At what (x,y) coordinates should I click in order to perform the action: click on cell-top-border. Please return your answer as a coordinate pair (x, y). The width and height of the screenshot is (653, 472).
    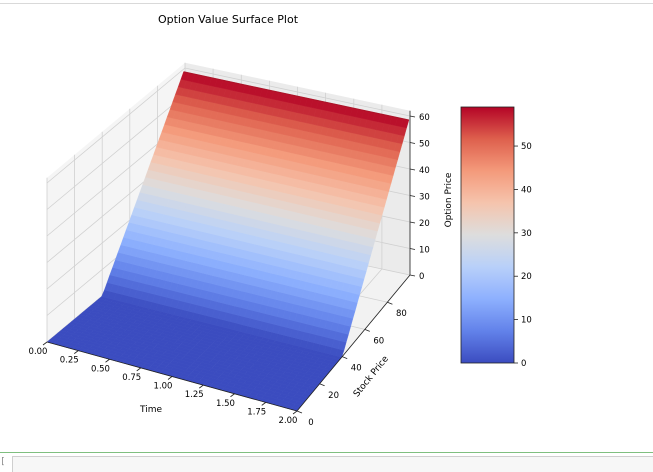
    Looking at the image, I should click on (326, 2).